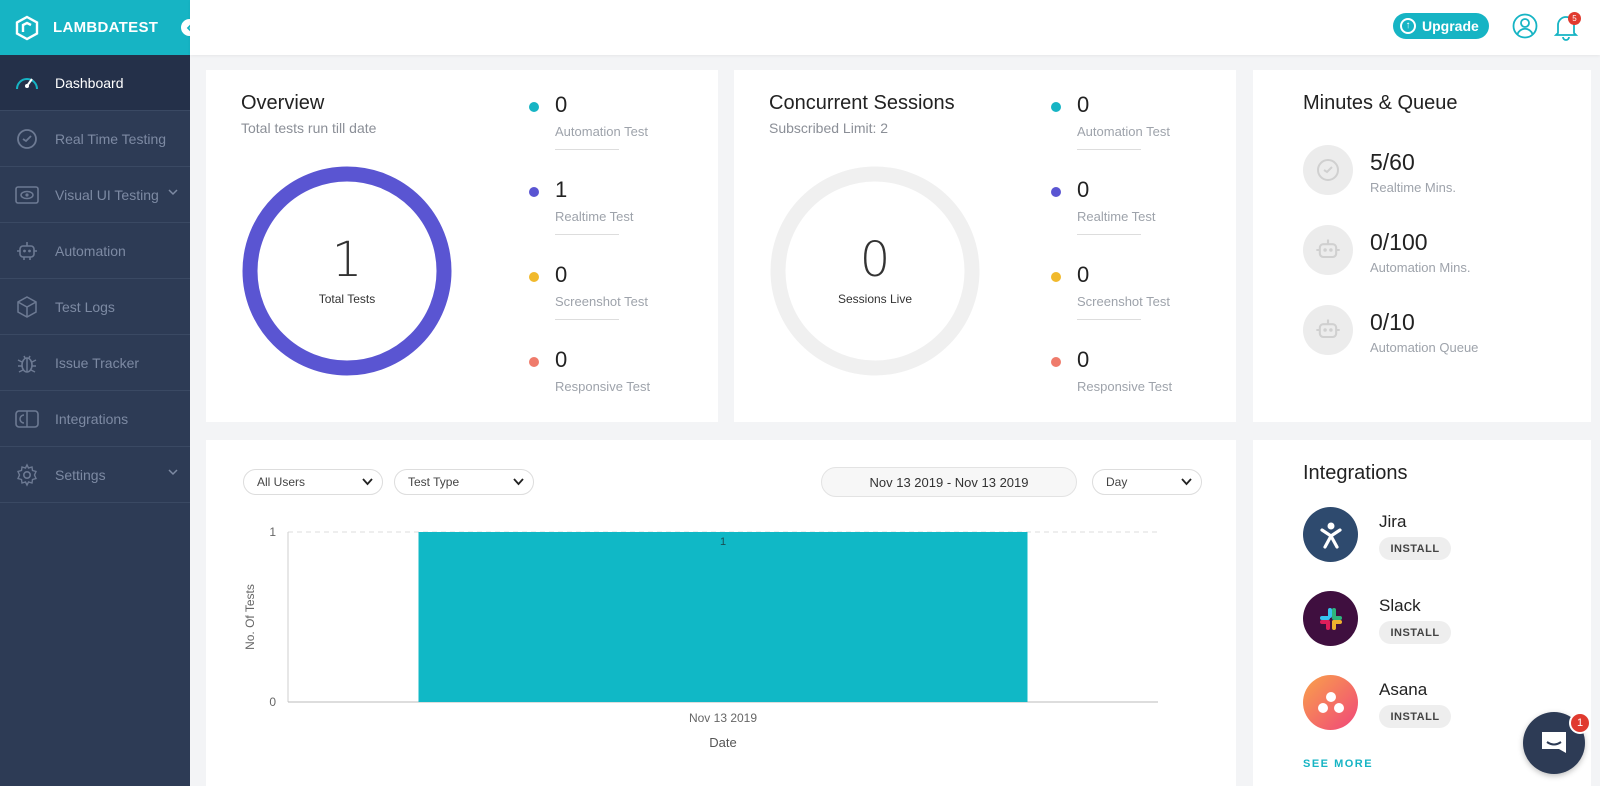  Describe the element at coordinates (723, 542) in the screenshot. I see `bar-data-label: 1` at that location.